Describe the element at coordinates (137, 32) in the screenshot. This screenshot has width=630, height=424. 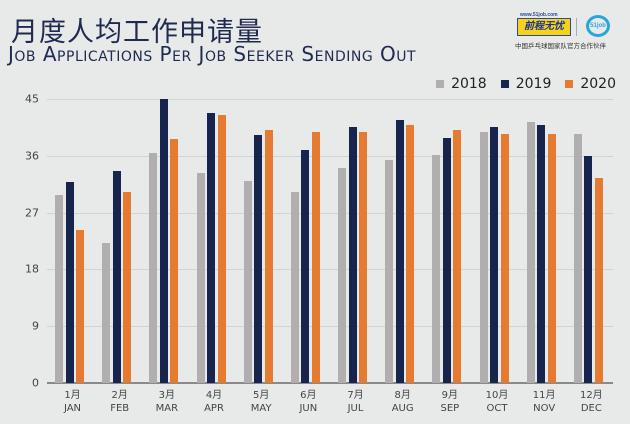
I see `chart-title-chinese: 月度人均工作申请量` at that location.